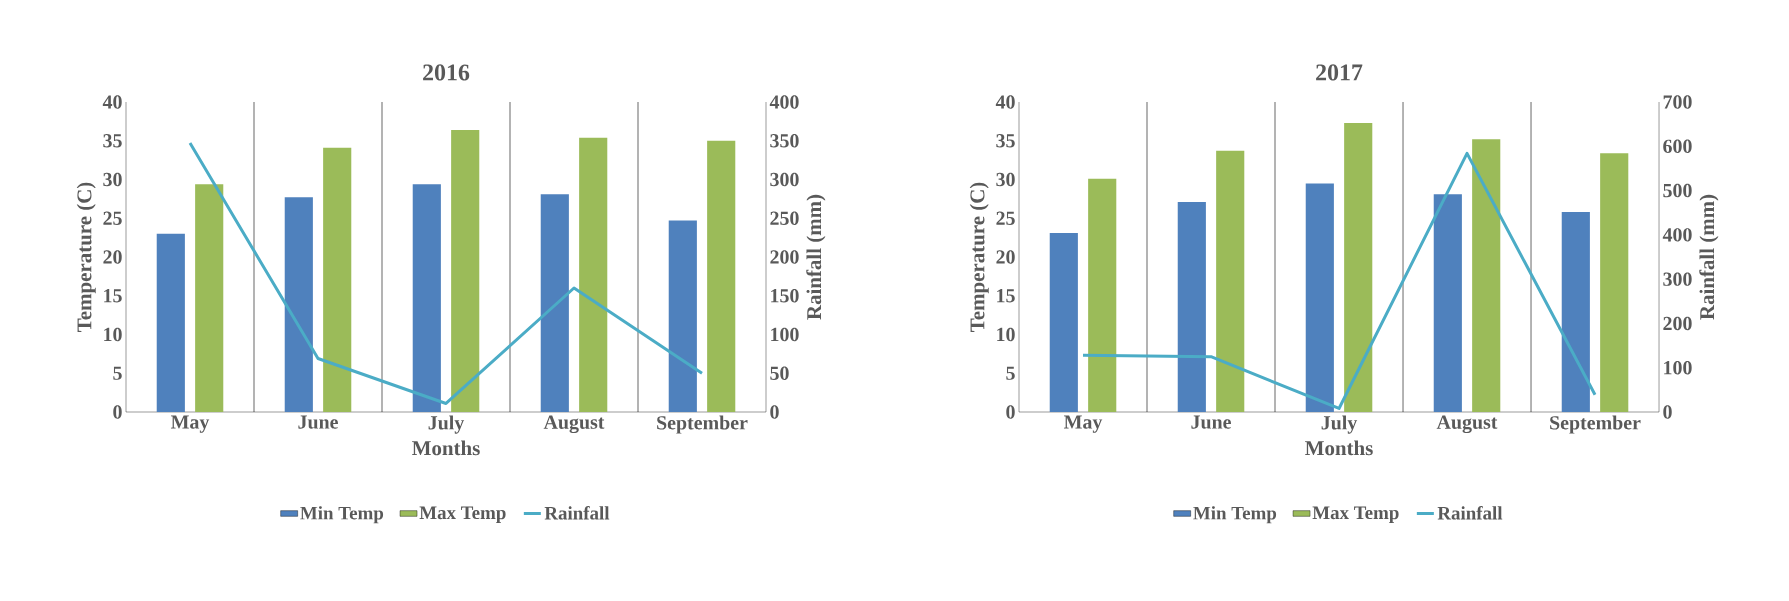  Describe the element at coordinates (1339, 72) in the screenshot. I see `chart-title: 2017` at that location.